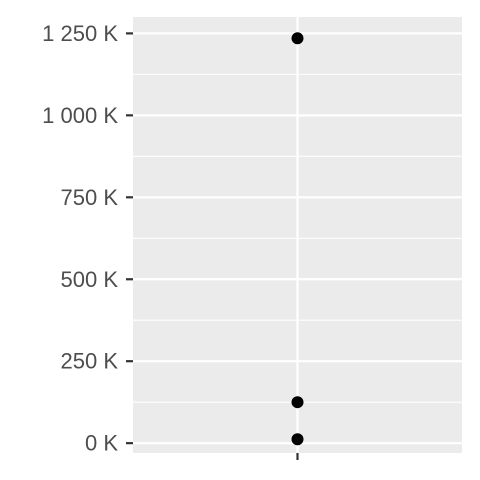 The width and height of the screenshot is (480, 480). I want to click on y-tick-label: 500 K, so click(90, 279).